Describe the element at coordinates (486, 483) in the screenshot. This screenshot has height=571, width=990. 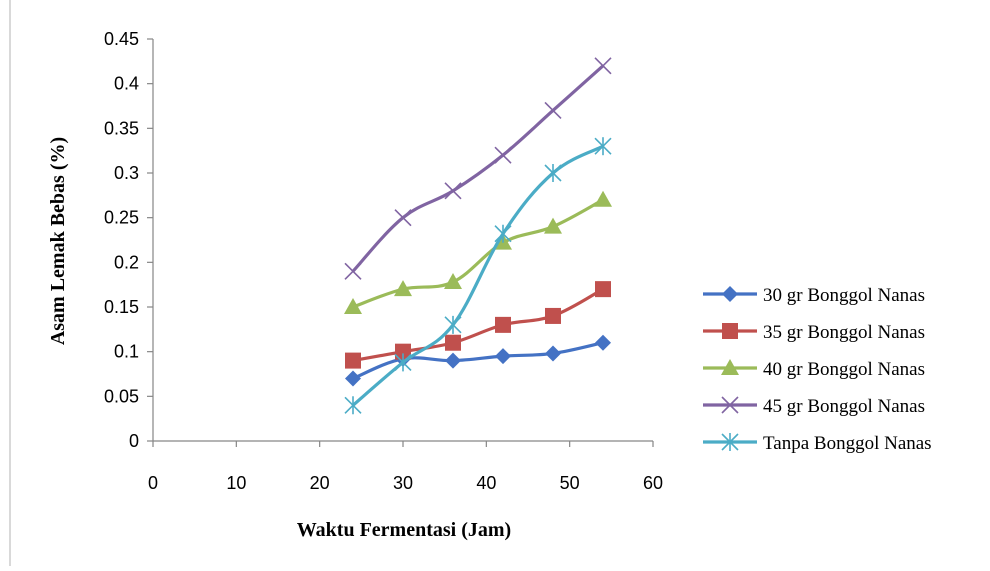
I see `x-tick-label: 40` at that location.